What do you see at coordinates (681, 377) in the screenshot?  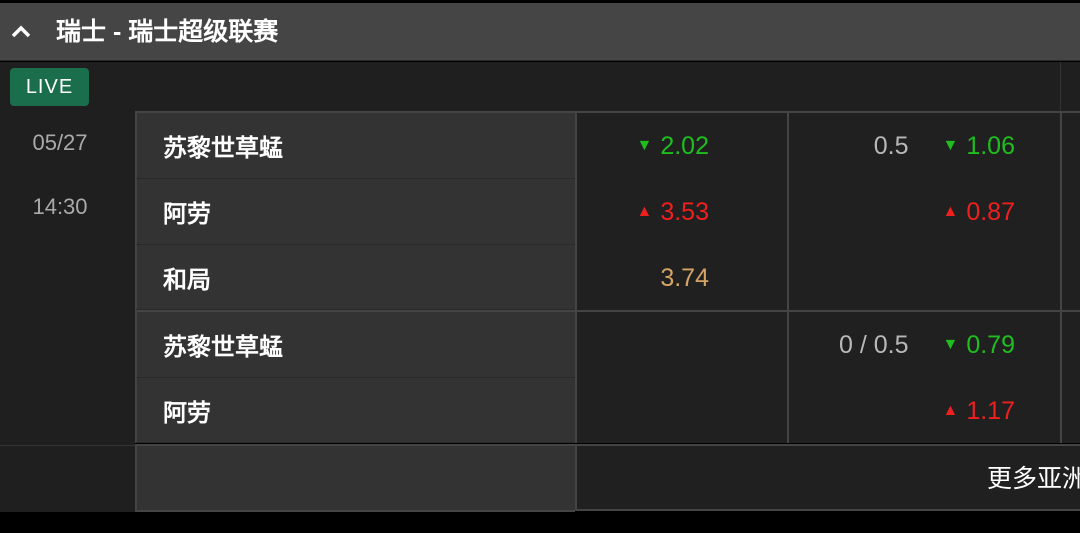 I see `win-odds-cell` at bounding box center [681, 377].